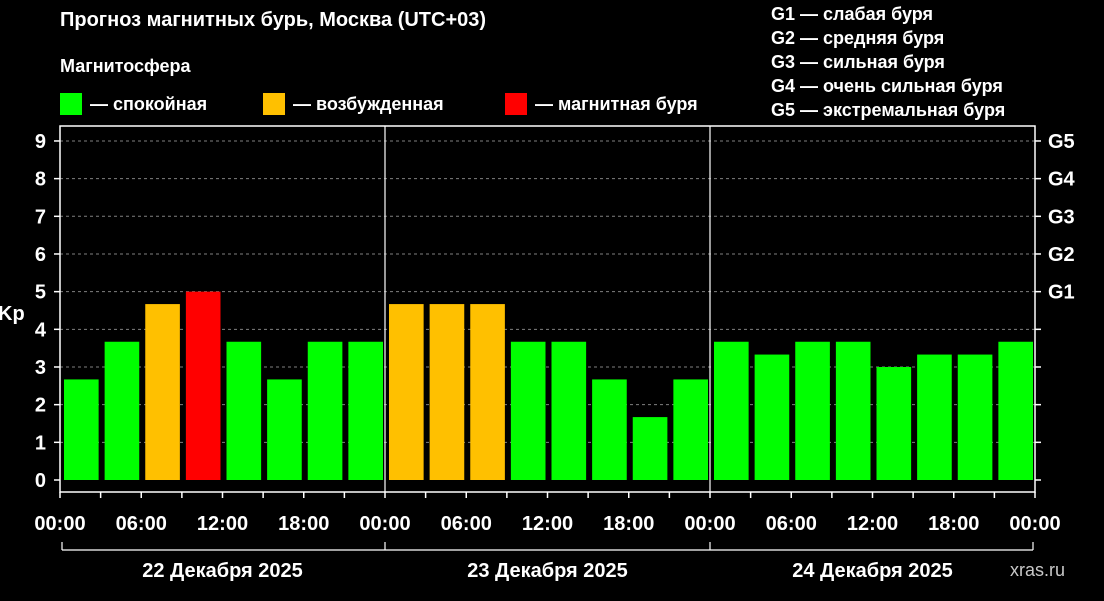 The height and width of the screenshot is (601, 1104). Describe the element at coordinates (40, 443) in the screenshot. I see `y-tick-label: 1` at that location.